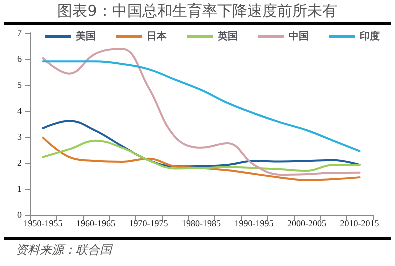 The width and height of the screenshot is (395, 266). What do you see at coordinates (96, 223) in the screenshot?
I see `x-tick-label: 1960-1965` at bounding box center [96, 223].